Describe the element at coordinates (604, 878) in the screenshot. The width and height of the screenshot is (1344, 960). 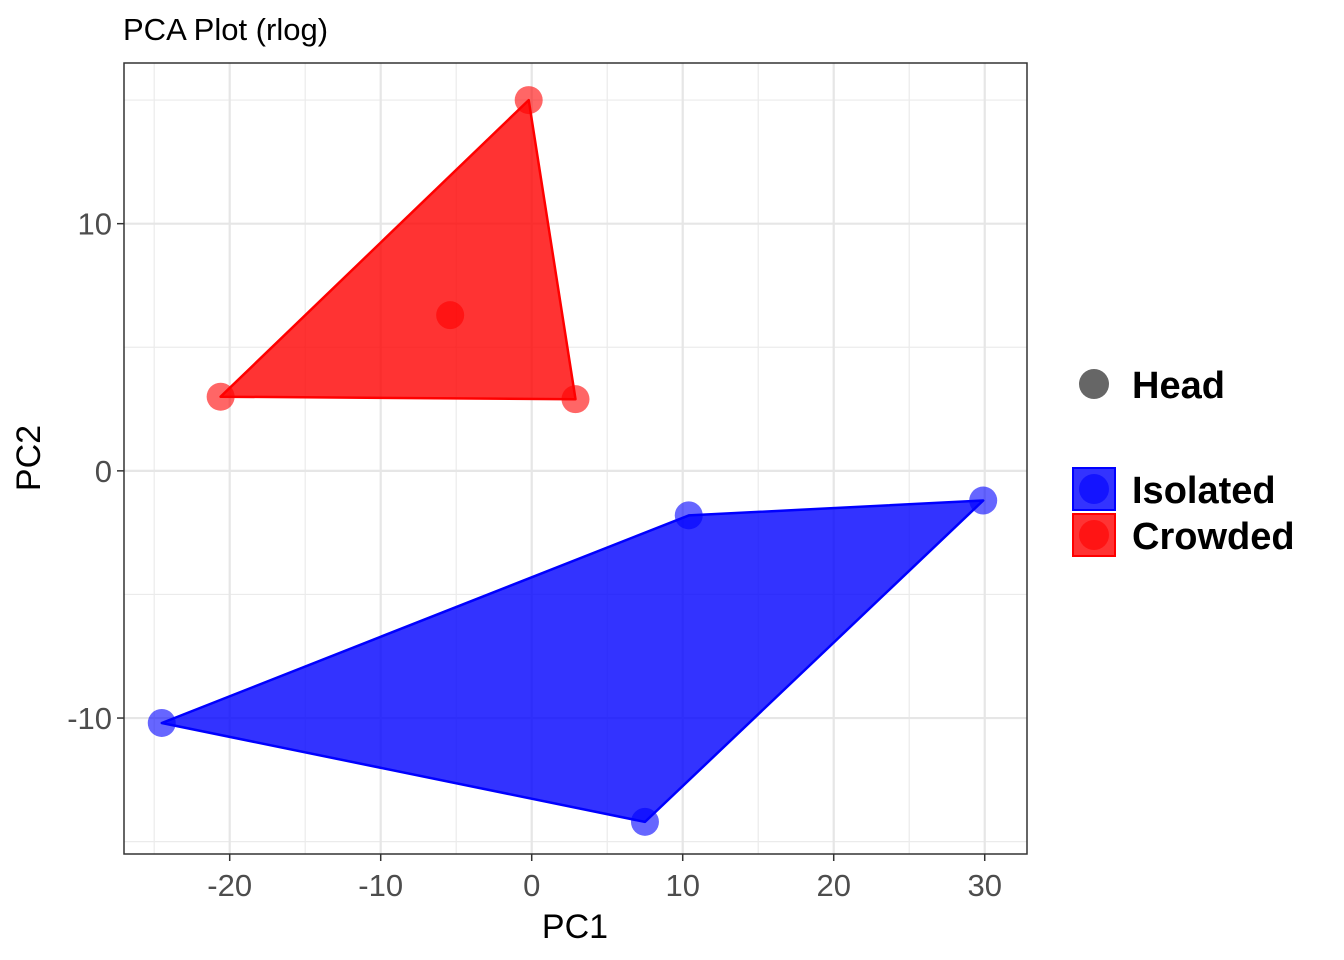
I see `x-axis-ticks: -20 -10 0 10 20 30` at that location.